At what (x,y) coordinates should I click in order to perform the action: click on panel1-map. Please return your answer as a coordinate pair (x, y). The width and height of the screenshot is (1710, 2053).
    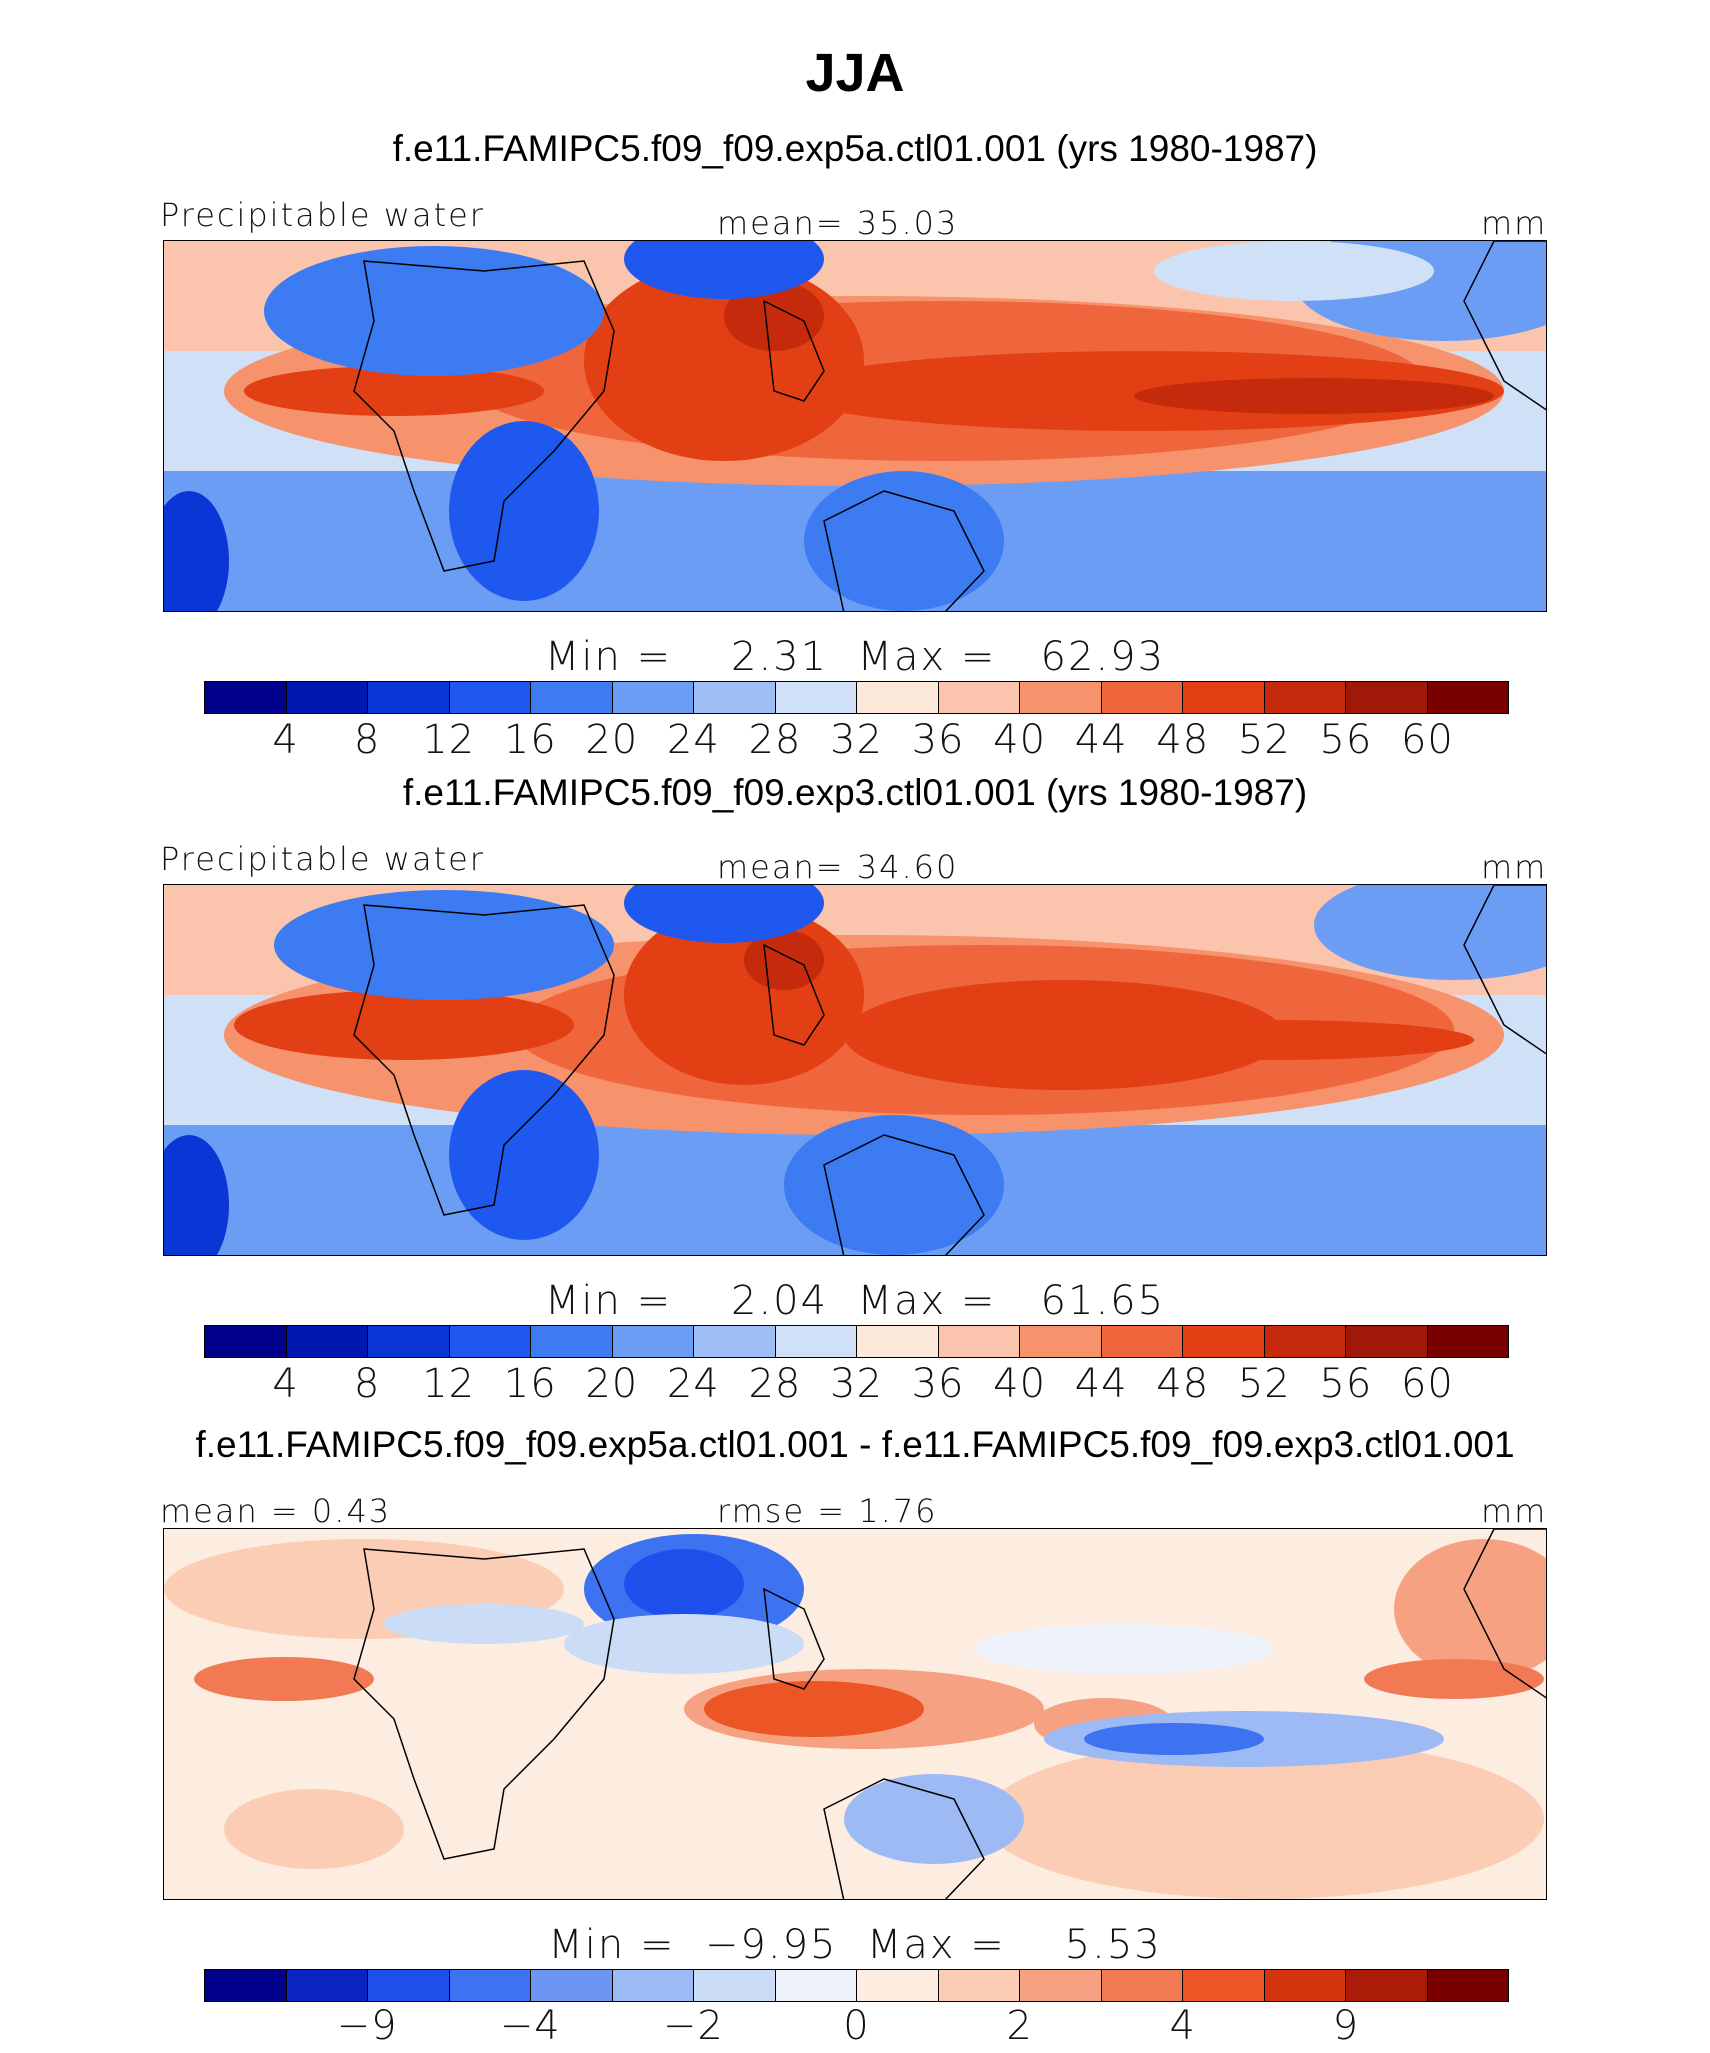
    Looking at the image, I should click on (855, 426).